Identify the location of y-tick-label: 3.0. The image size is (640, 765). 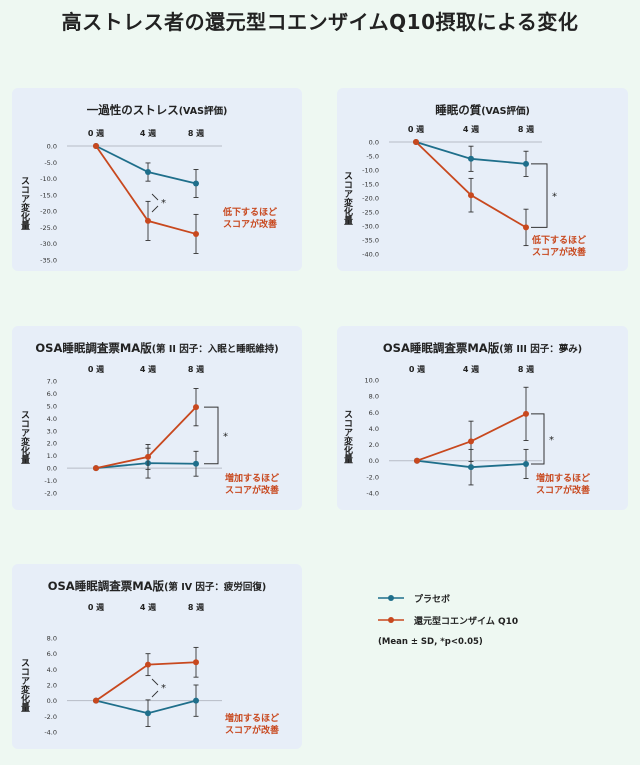
(52, 431).